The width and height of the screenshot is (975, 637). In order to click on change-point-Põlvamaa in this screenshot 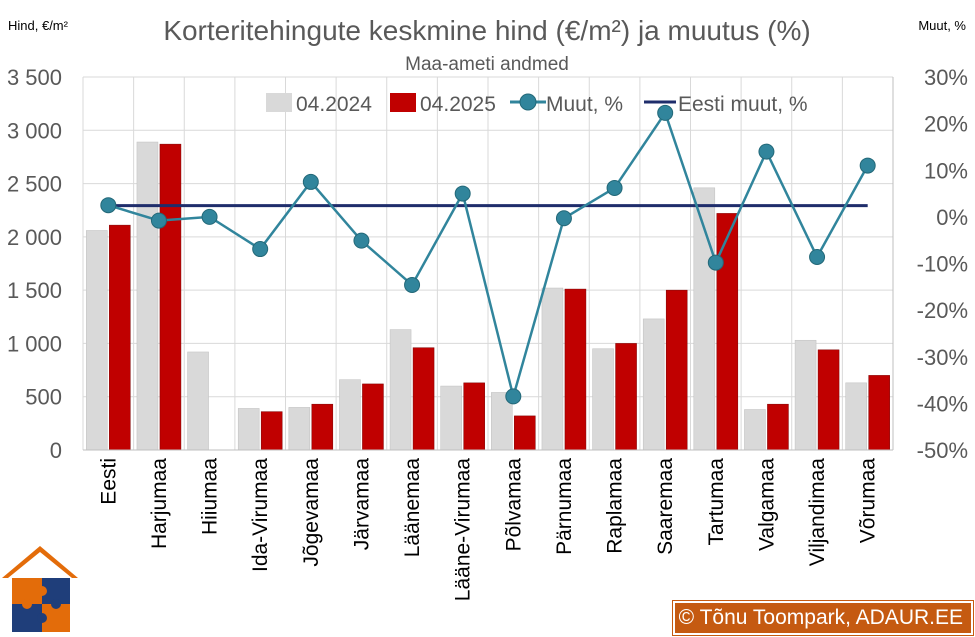, I will do `click(513, 396)`.